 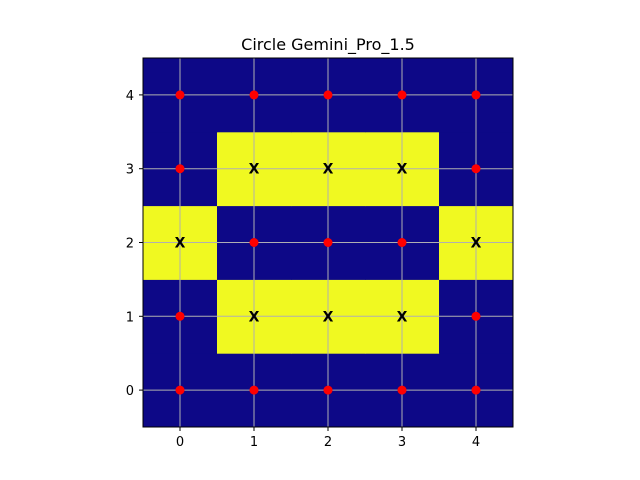 What do you see at coordinates (402, 170) in the screenshot?
I see `x-marker-3-3: X` at bounding box center [402, 170].